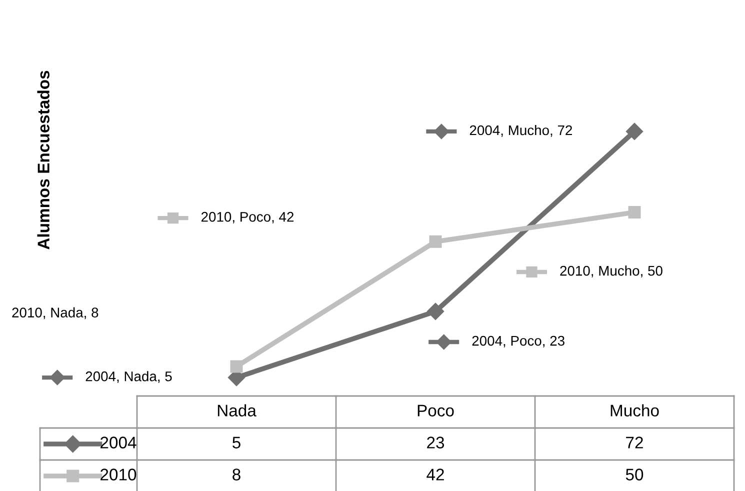 Image resolution: width=745 pixels, height=491 pixels. What do you see at coordinates (634, 442) in the screenshot?
I see `data-label: 72` at bounding box center [634, 442].